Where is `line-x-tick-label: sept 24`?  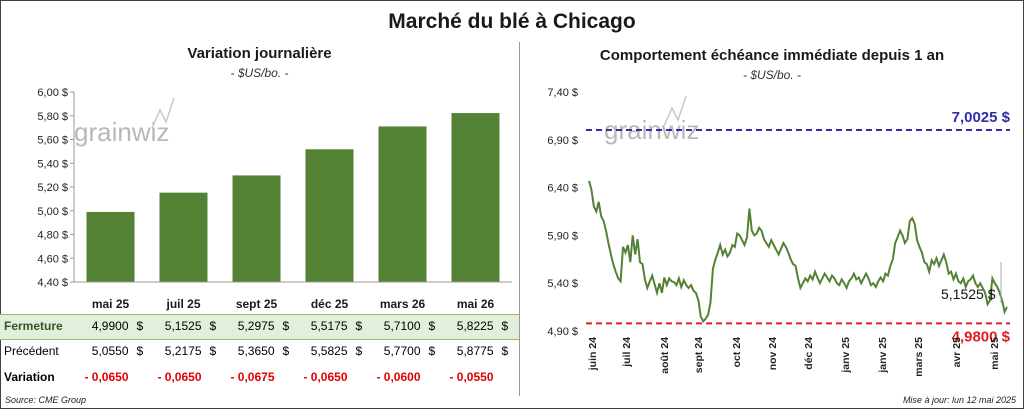
line-x-tick-label: sept 24 is located at coordinates (699, 355).